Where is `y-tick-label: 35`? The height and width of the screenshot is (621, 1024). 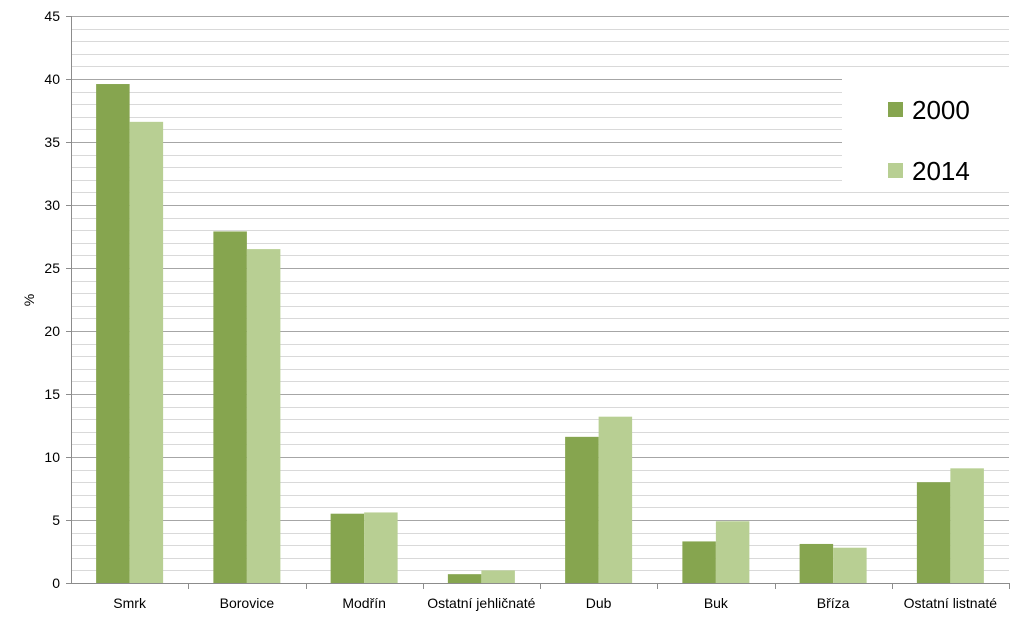 y-tick-label: 35 is located at coordinates (52, 142).